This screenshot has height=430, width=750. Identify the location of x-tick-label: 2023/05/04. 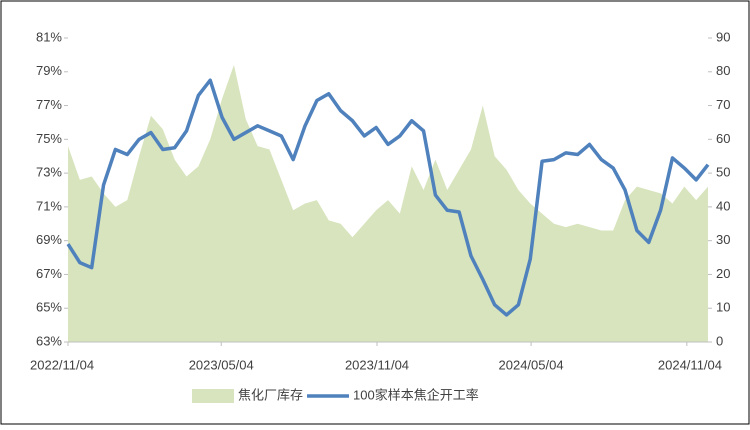
(221, 364).